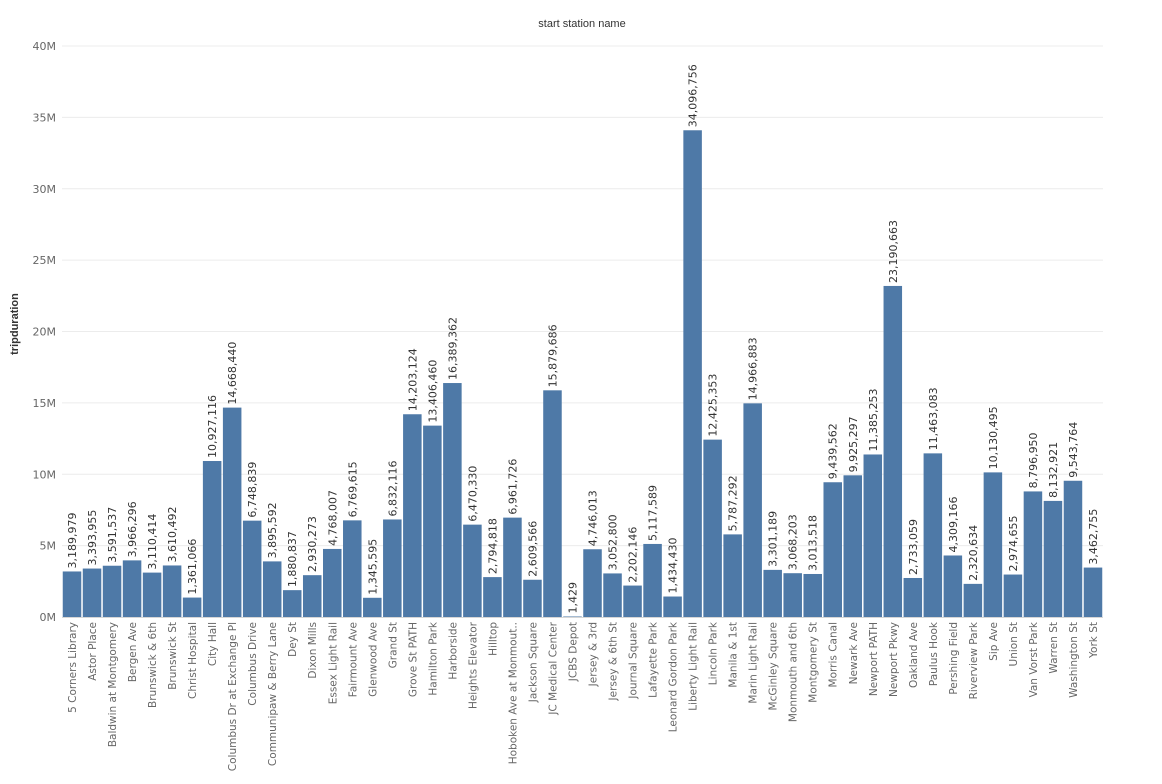 This screenshot has height=784, width=1162. I want to click on x-tick-label: Jersey & 3rd, so click(594, 654).